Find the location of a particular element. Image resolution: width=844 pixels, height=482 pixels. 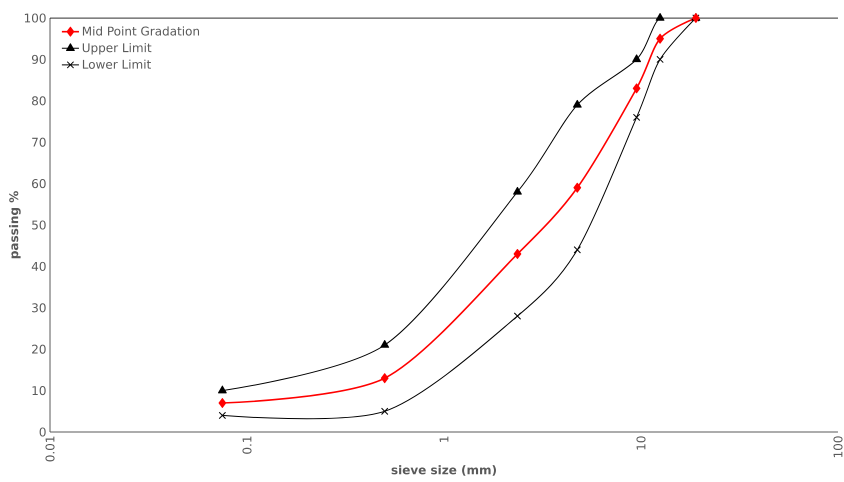

legend-label: Upper Limit is located at coordinates (117, 48).